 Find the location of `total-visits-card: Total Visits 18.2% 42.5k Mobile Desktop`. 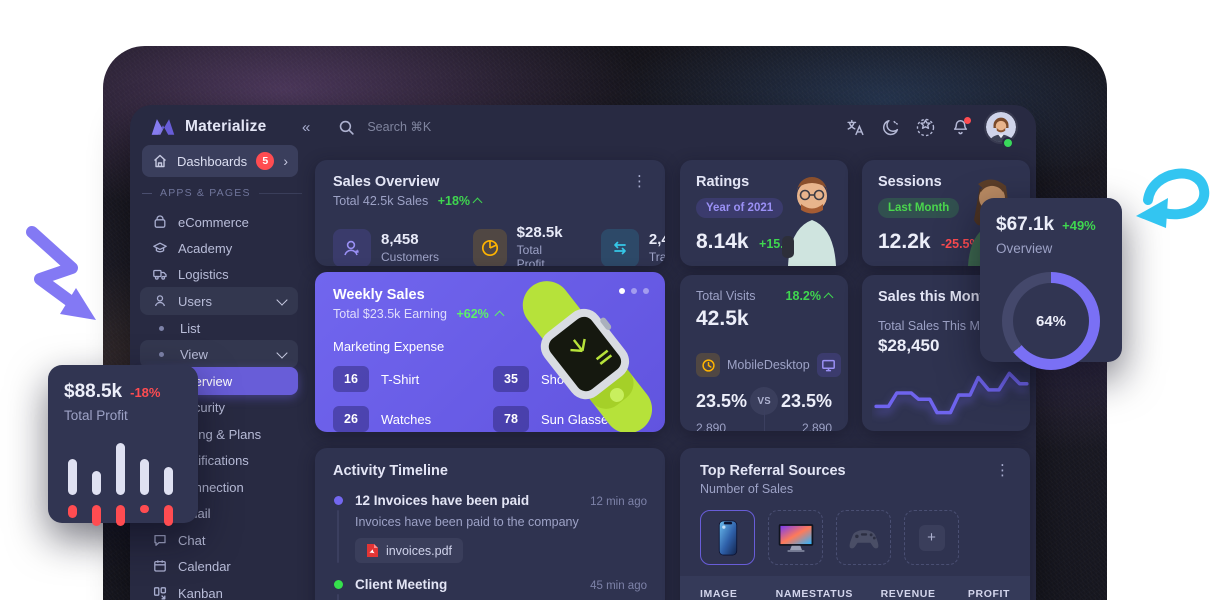

total-visits-card: Total Visits 18.2% 42.5k Mobile Desktop is located at coordinates (764, 353).